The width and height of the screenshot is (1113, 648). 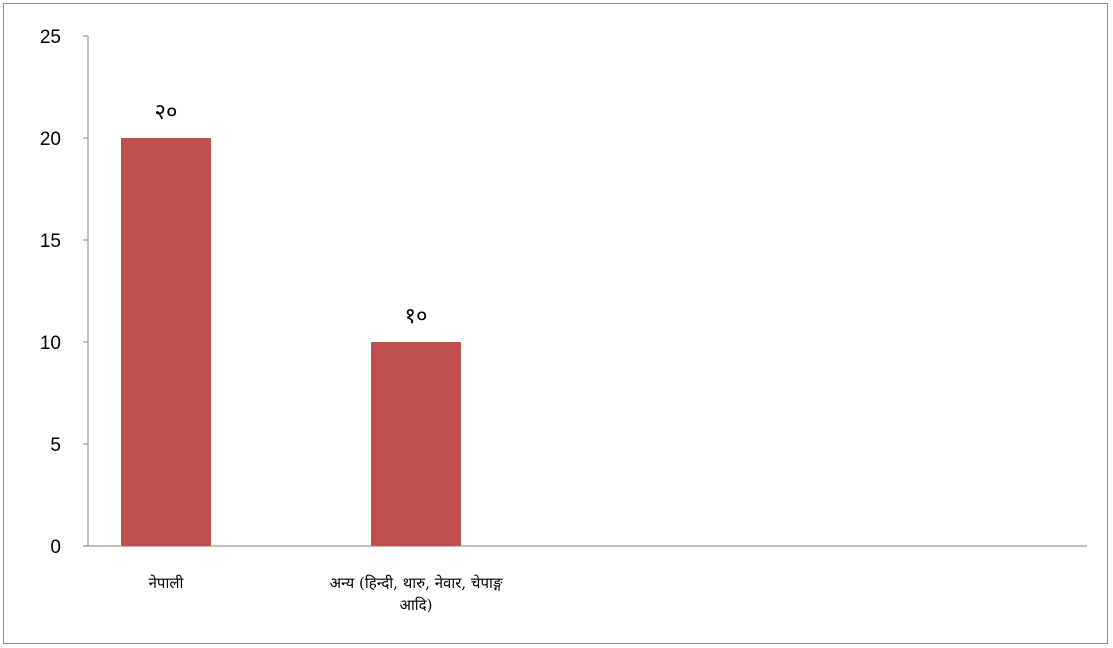 What do you see at coordinates (166, 112) in the screenshot?
I see `data-label: २०` at bounding box center [166, 112].